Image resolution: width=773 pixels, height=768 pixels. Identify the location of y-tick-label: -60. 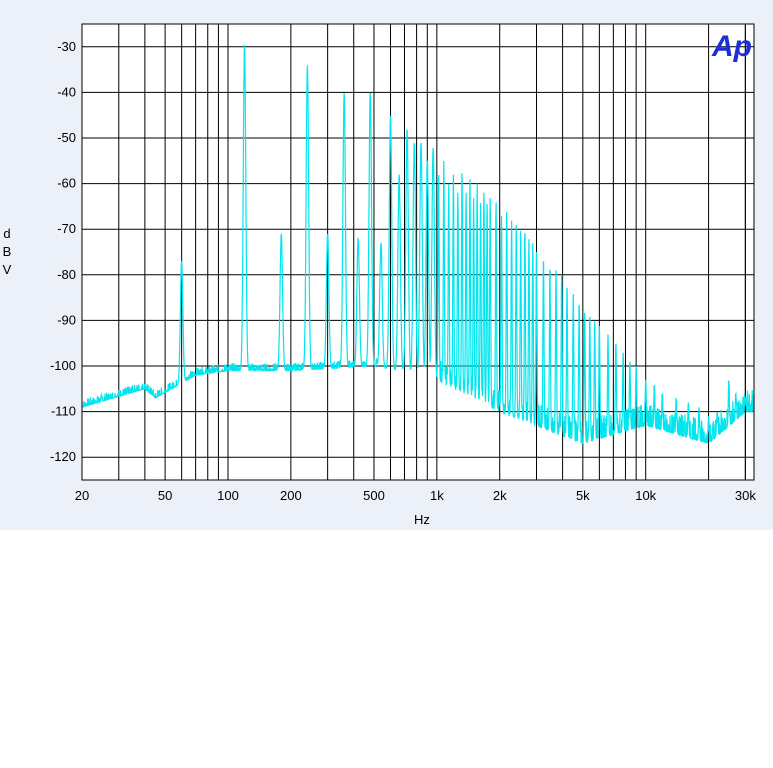
(66, 183).